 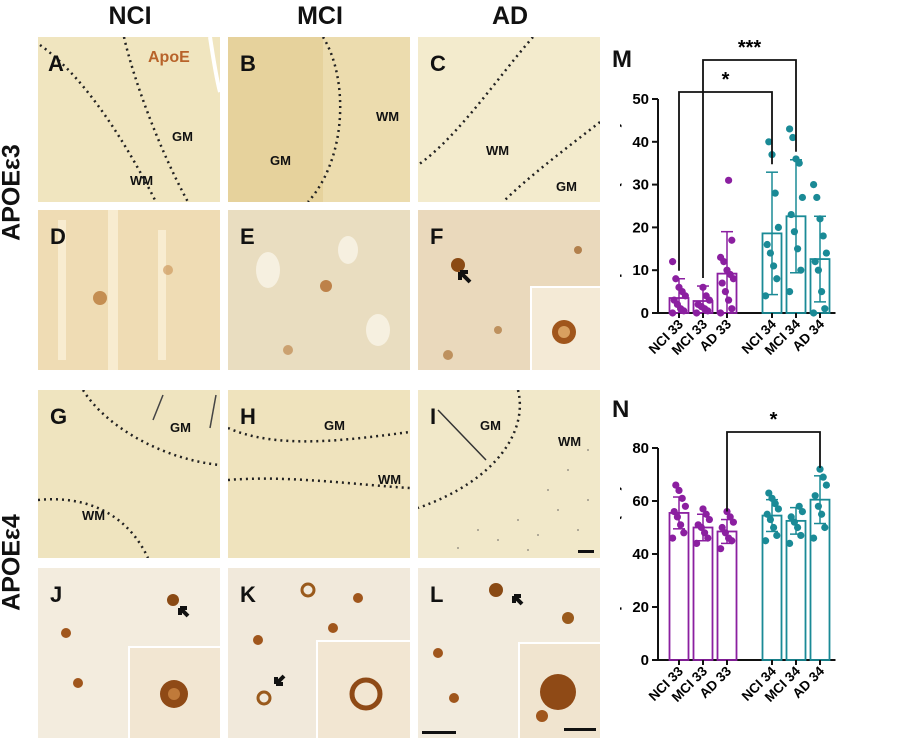 What do you see at coordinates (725, 181) in the screenshot?
I see `significance-bracket` at bounding box center [725, 181].